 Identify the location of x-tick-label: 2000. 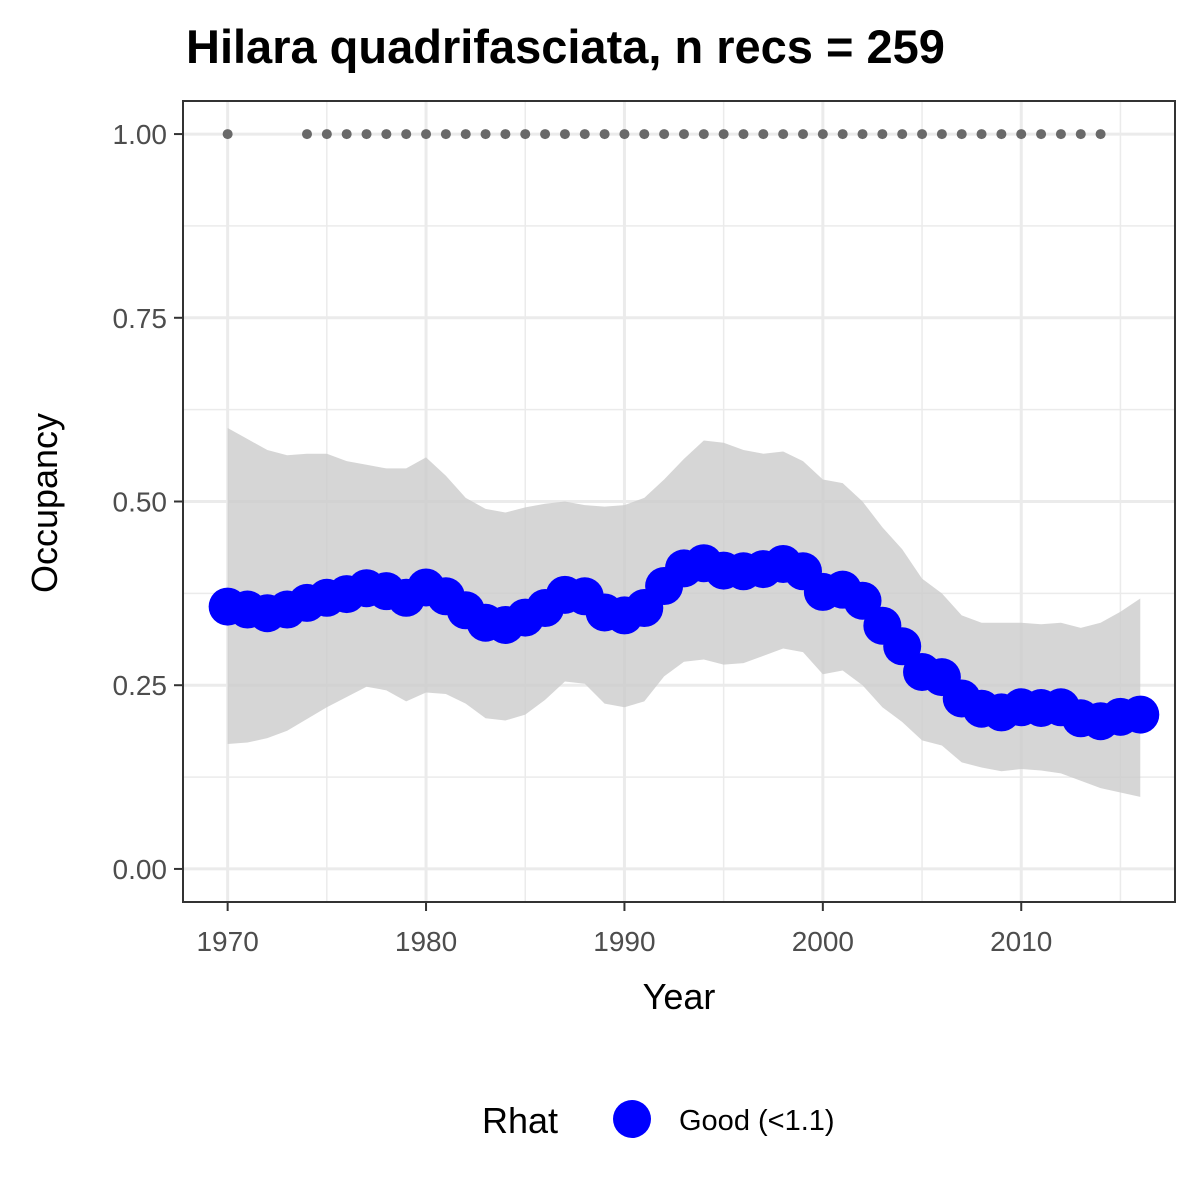
(823, 941).